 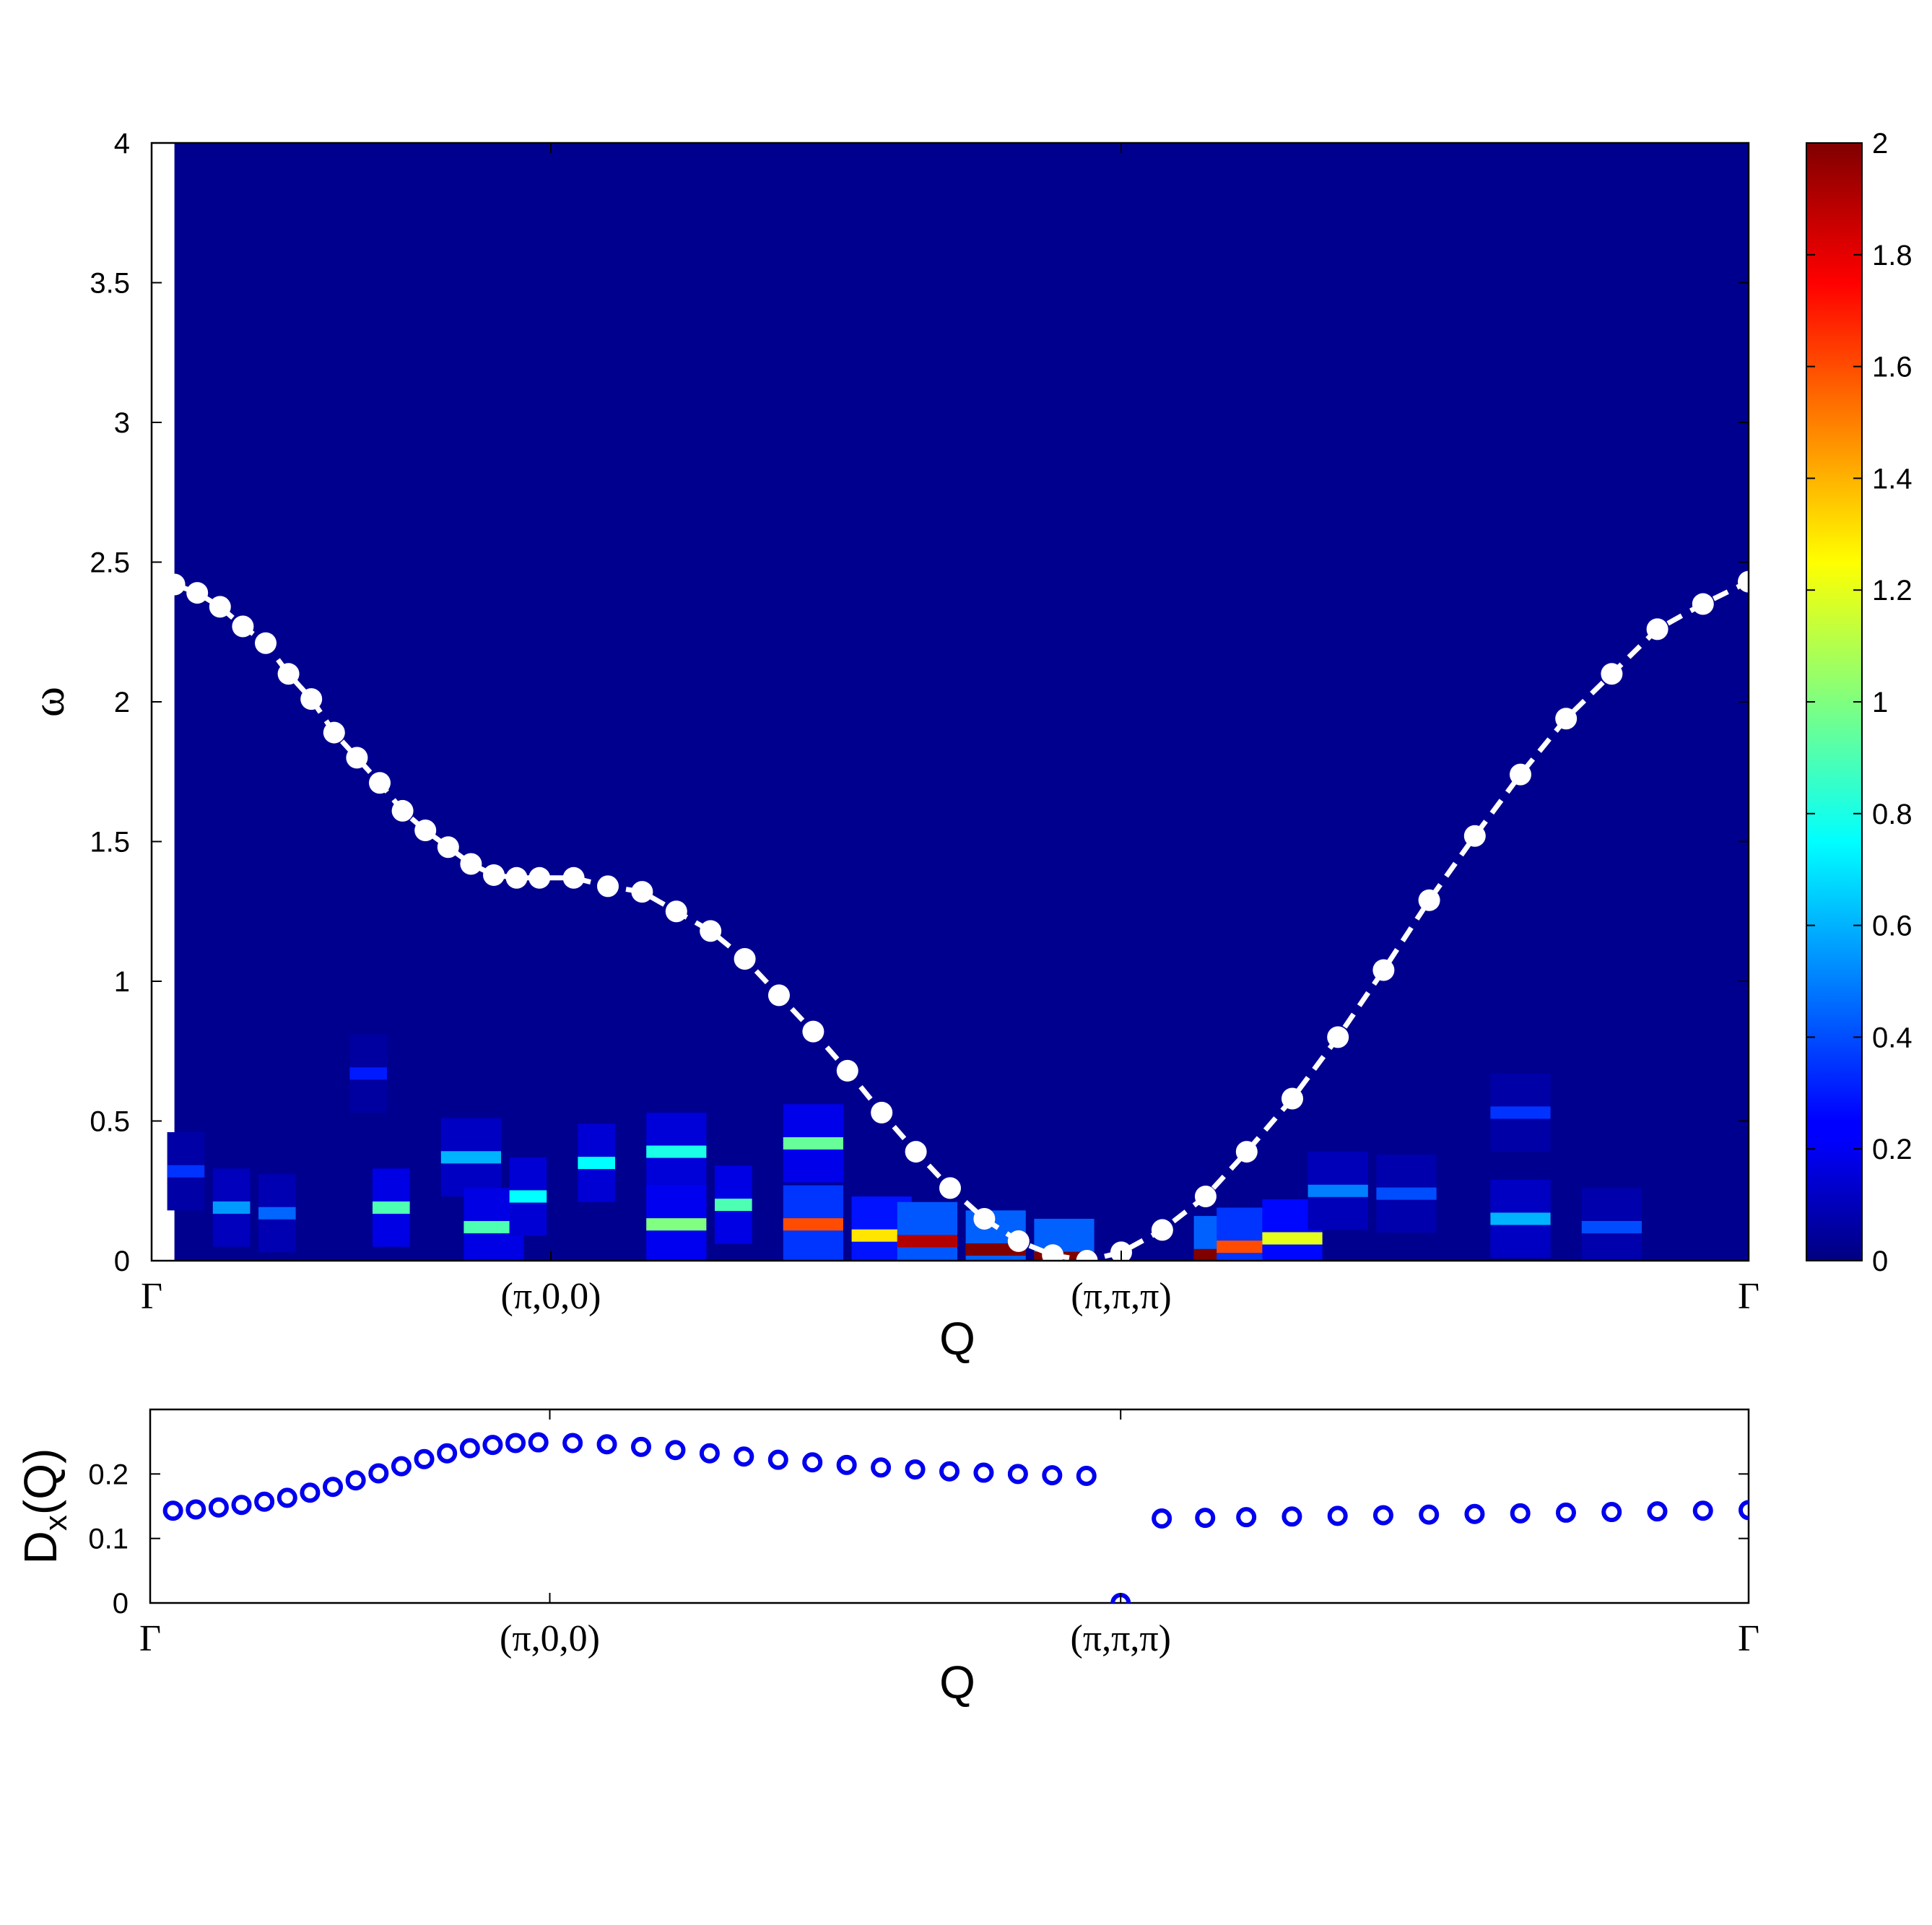 I want to click on colorbar-tick-label: 0, so click(x=1880, y=1261).